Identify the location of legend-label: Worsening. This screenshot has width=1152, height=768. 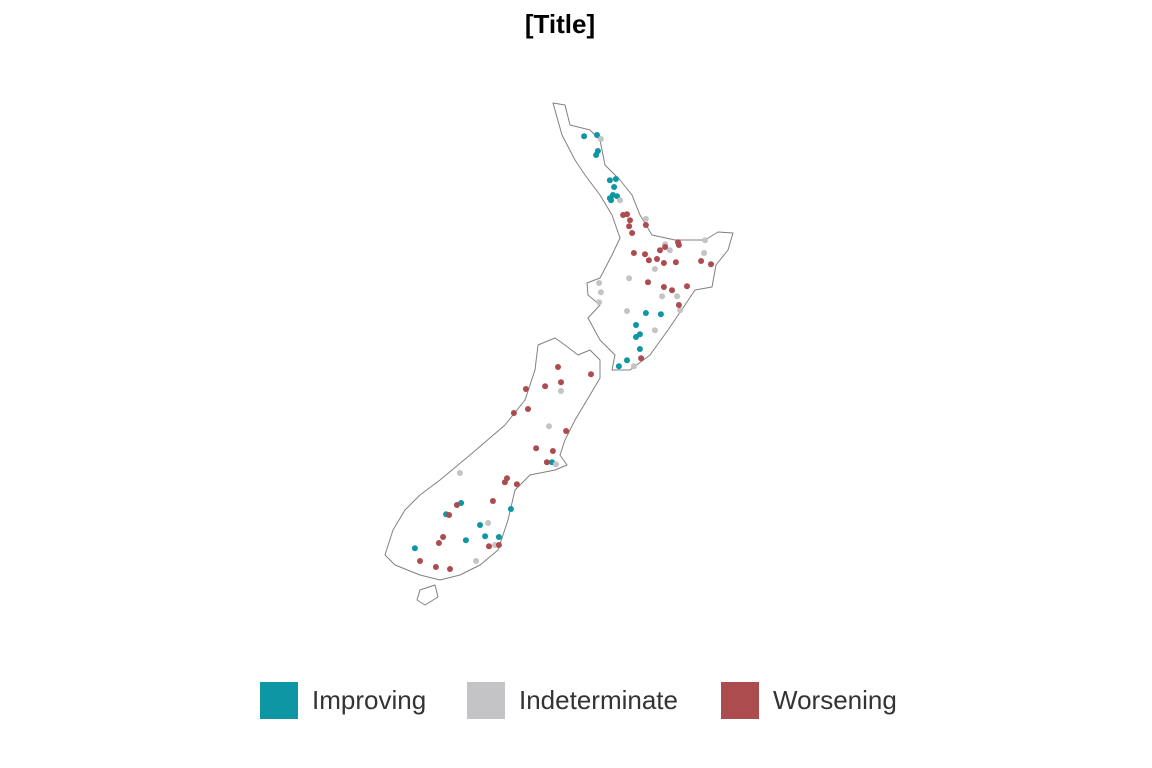
(835, 700).